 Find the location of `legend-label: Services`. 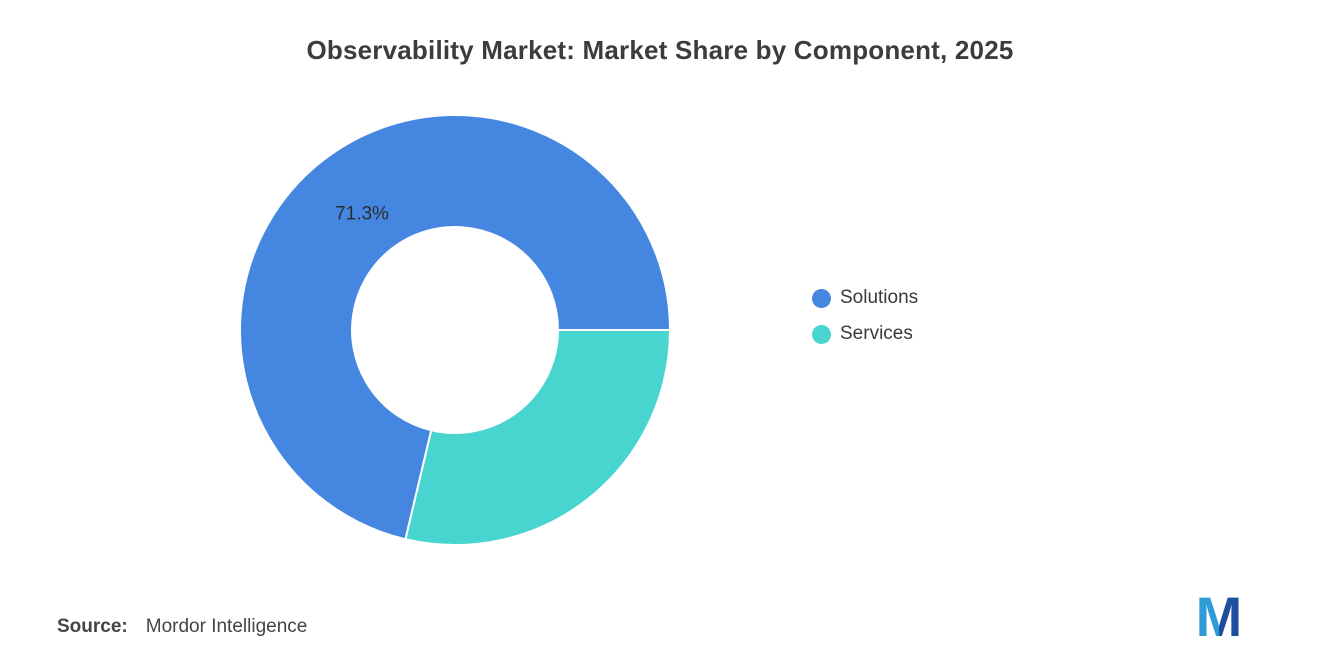

legend-label: Services is located at coordinates (876, 333).